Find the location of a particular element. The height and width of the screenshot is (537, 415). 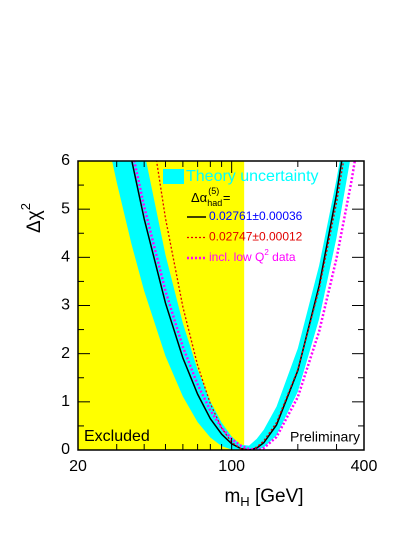

x-tick-label: 20 is located at coordinates (78, 466).